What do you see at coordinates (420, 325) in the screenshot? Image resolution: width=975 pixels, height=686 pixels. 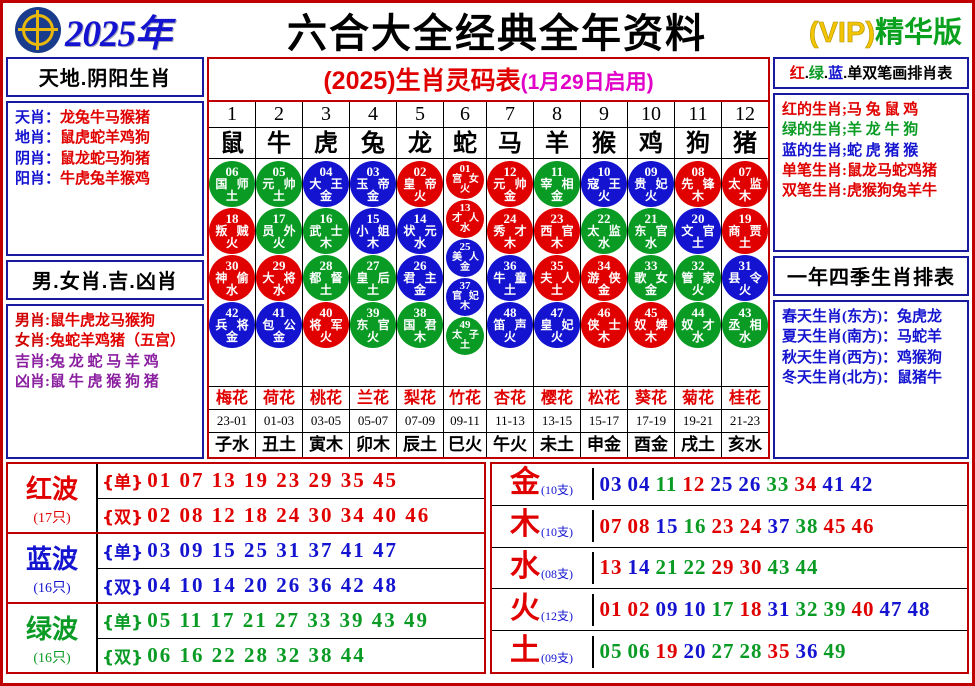 I see `number-ball: 38 国 君木` at bounding box center [420, 325].